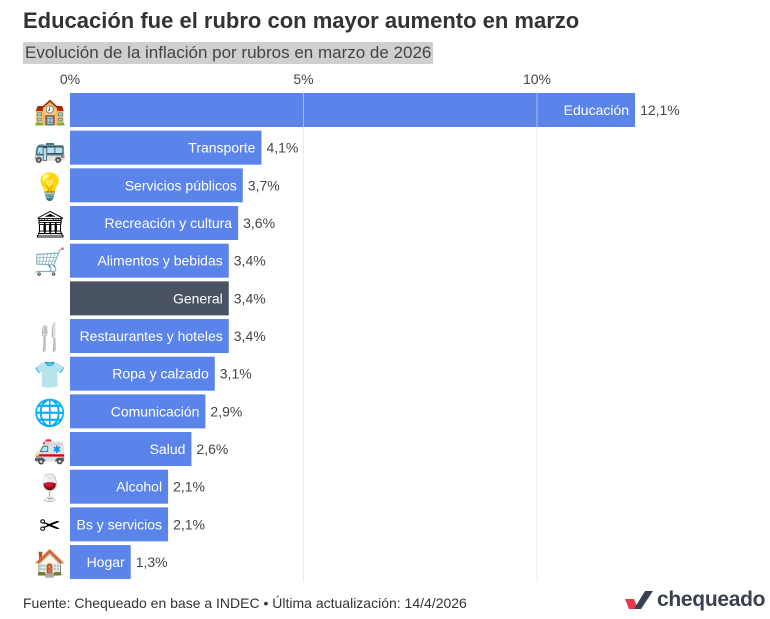 This screenshot has height=619, width=770. I want to click on globe-icon: 🌐, so click(50, 412).